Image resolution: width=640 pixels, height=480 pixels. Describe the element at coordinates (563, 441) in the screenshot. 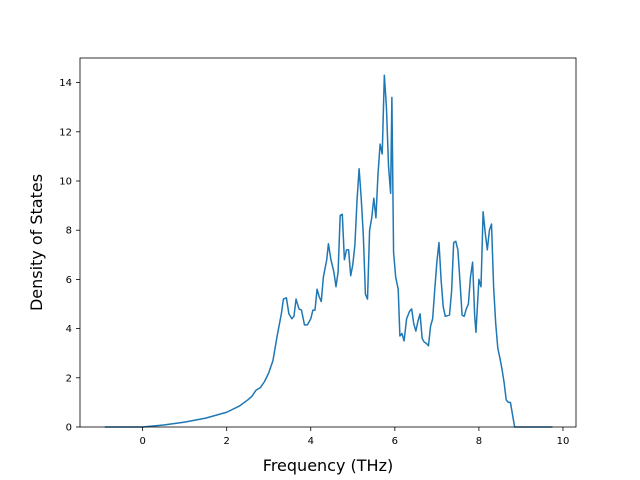

I see `x-tick-label: 10` at that location.